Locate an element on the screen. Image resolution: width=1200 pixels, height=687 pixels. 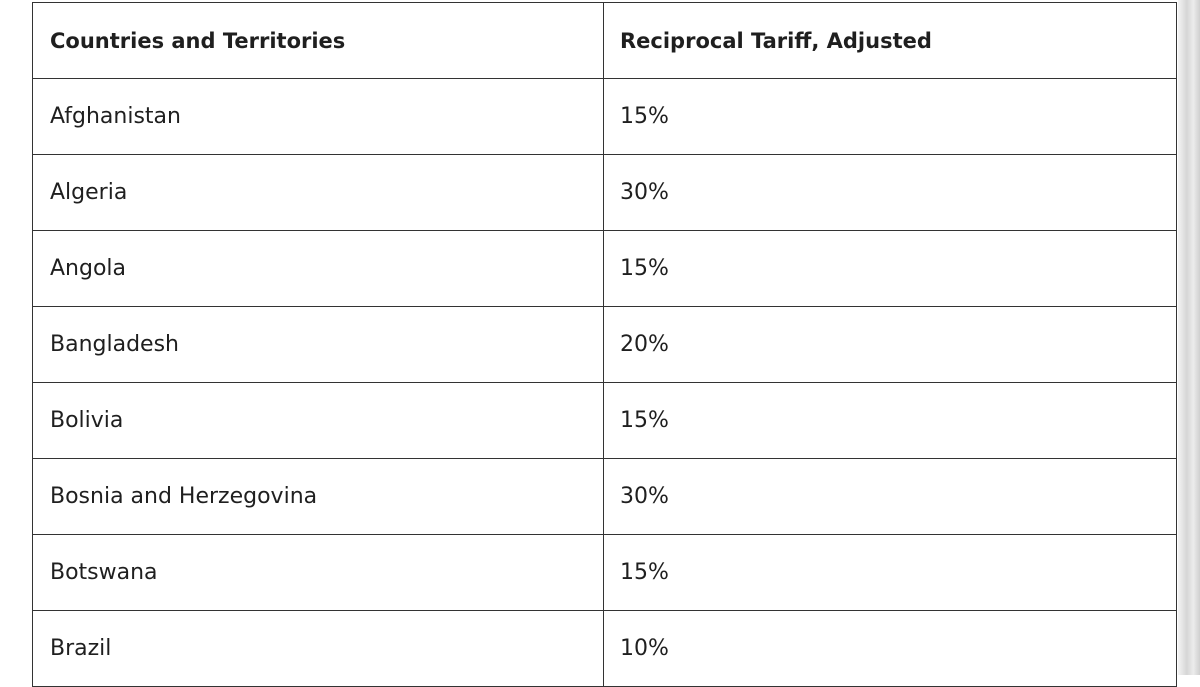
header-cell: Reciprocal Tariff, Adjusted is located at coordinates (776, 40).